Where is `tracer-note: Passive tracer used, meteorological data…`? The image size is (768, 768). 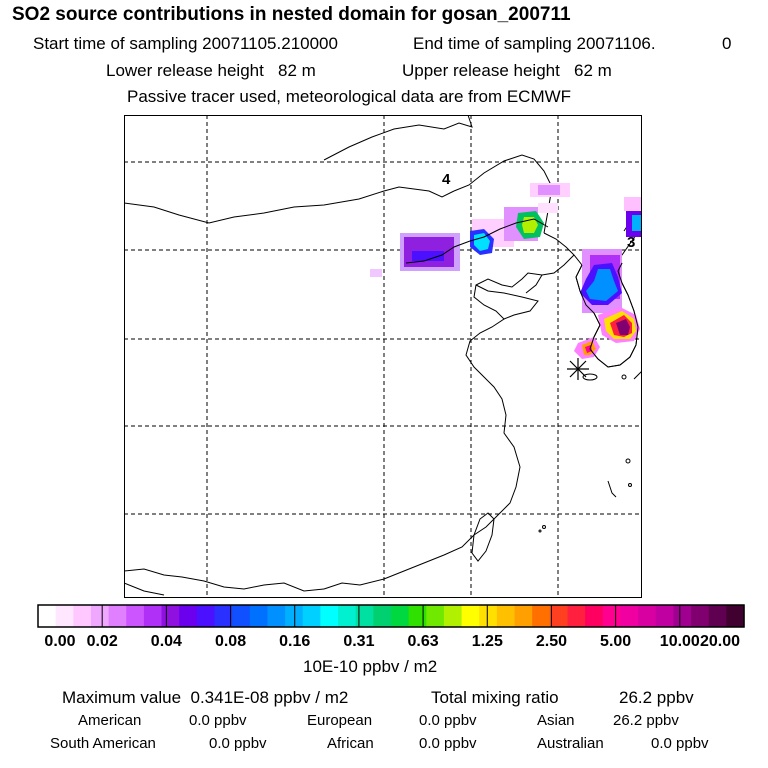 tracer-note: Passive tracer used, meteorological data… is located at coordinates (349, 96).